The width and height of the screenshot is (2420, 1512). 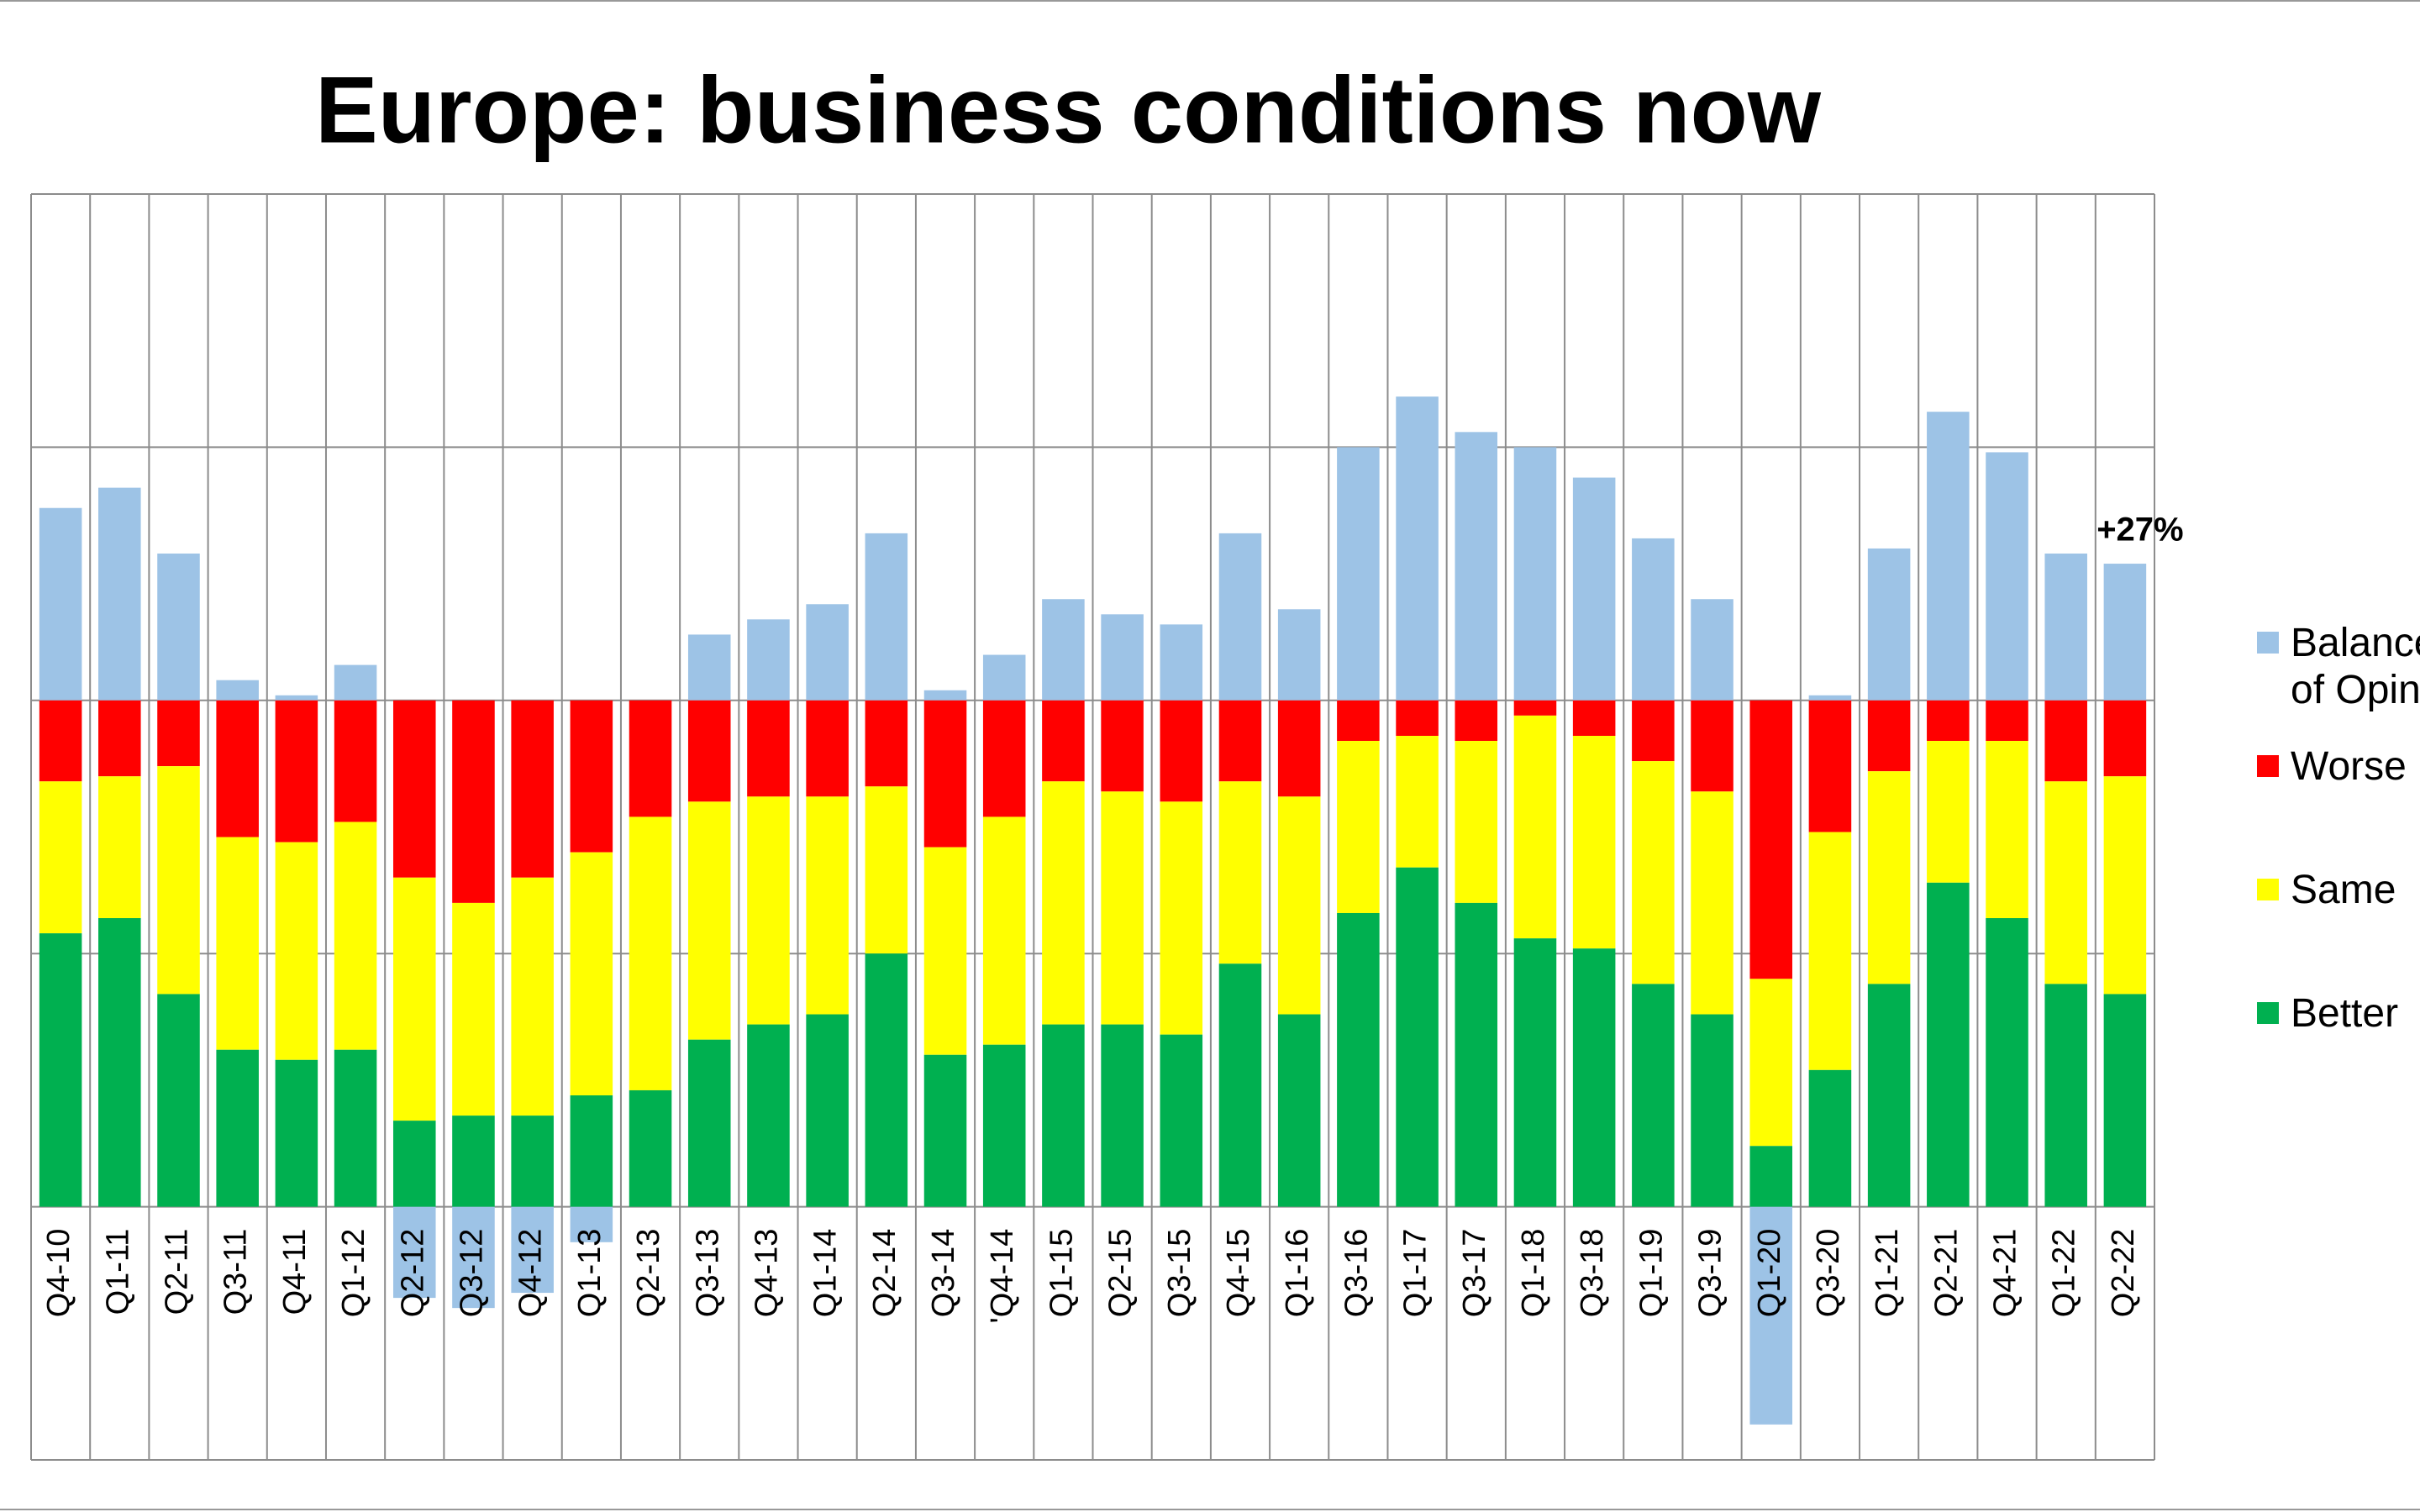 What do you see at coordinates (353, 1273) in the screenshot?
I see `x-tick-label: Q1-12` at bounding box center [353, 1273].